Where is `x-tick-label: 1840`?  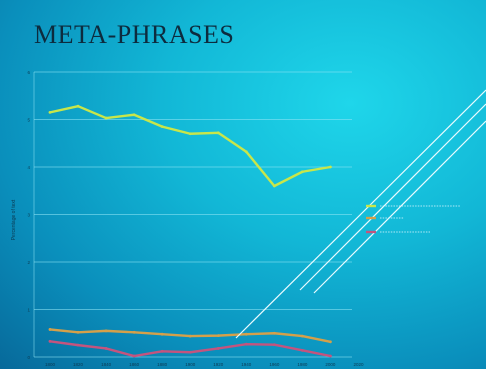
x-tick-label: 1840 is located at coordinates (106, 364).